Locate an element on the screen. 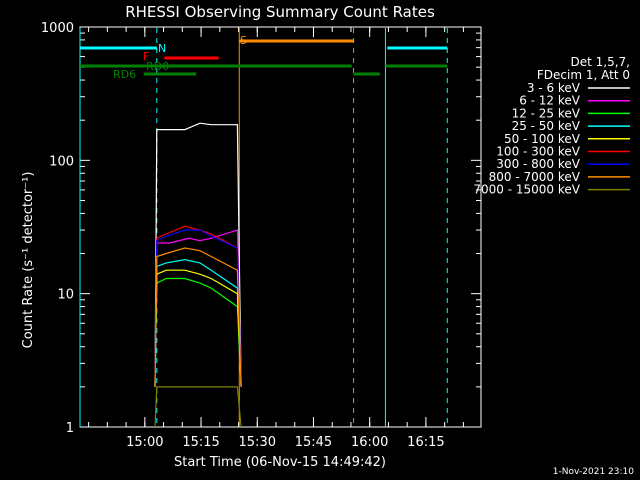 The width and height of the screenshot is (640, 480). legend-label: 7000 - 15000 keV is located at coordinates (526, 190).